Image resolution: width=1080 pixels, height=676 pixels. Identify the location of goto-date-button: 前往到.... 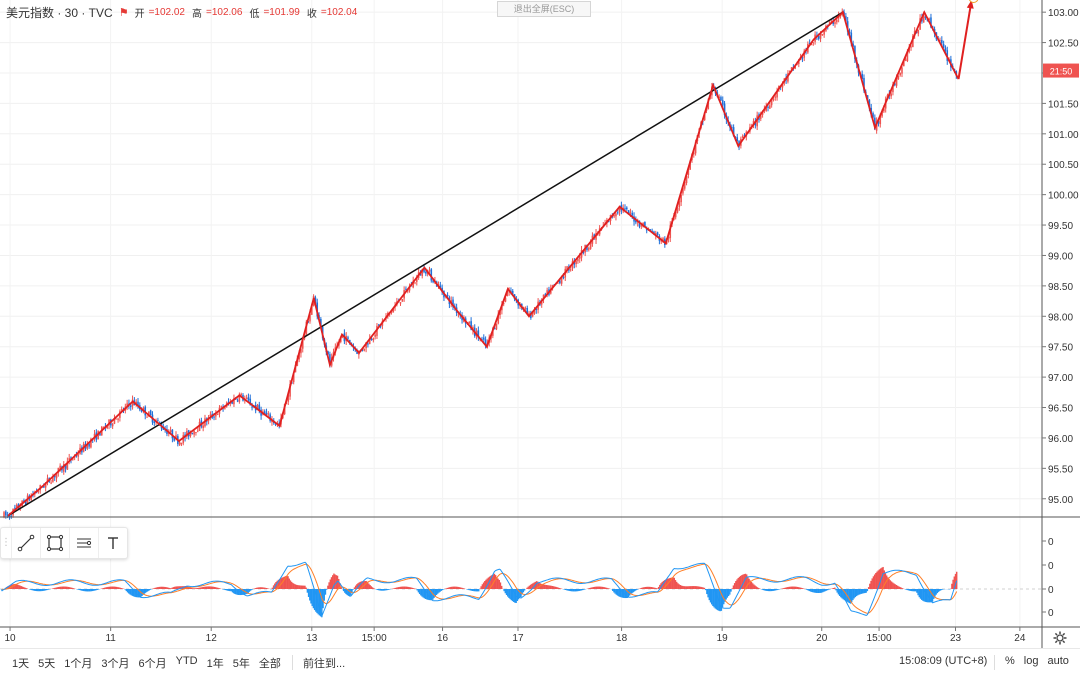
(324, 663).